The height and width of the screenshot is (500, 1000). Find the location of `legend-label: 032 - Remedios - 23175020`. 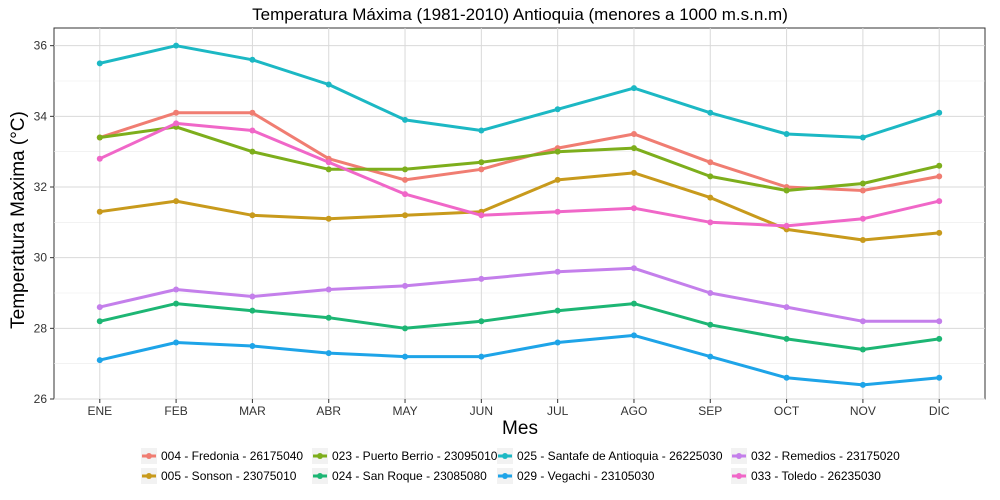

legend-label: 032 - Remedios - 23175020 is located at coordinates (825, 456).